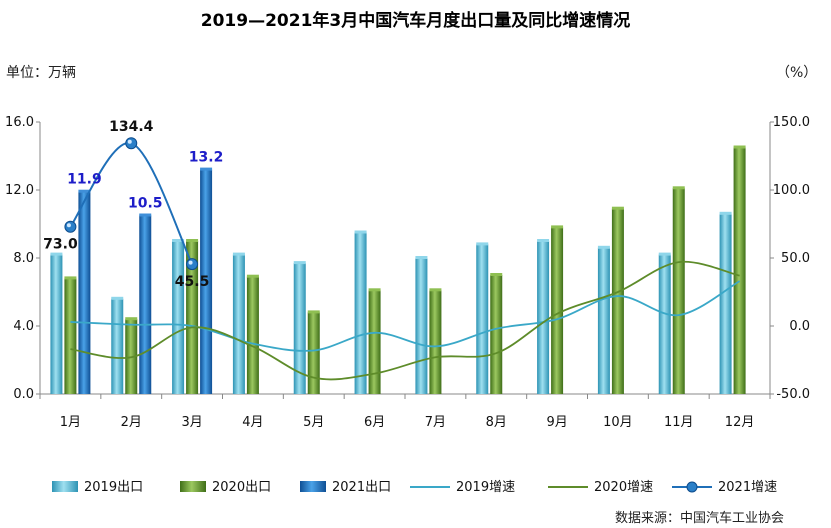  I want to click on left-y-tick-label: 0.0, so click(23, 394).